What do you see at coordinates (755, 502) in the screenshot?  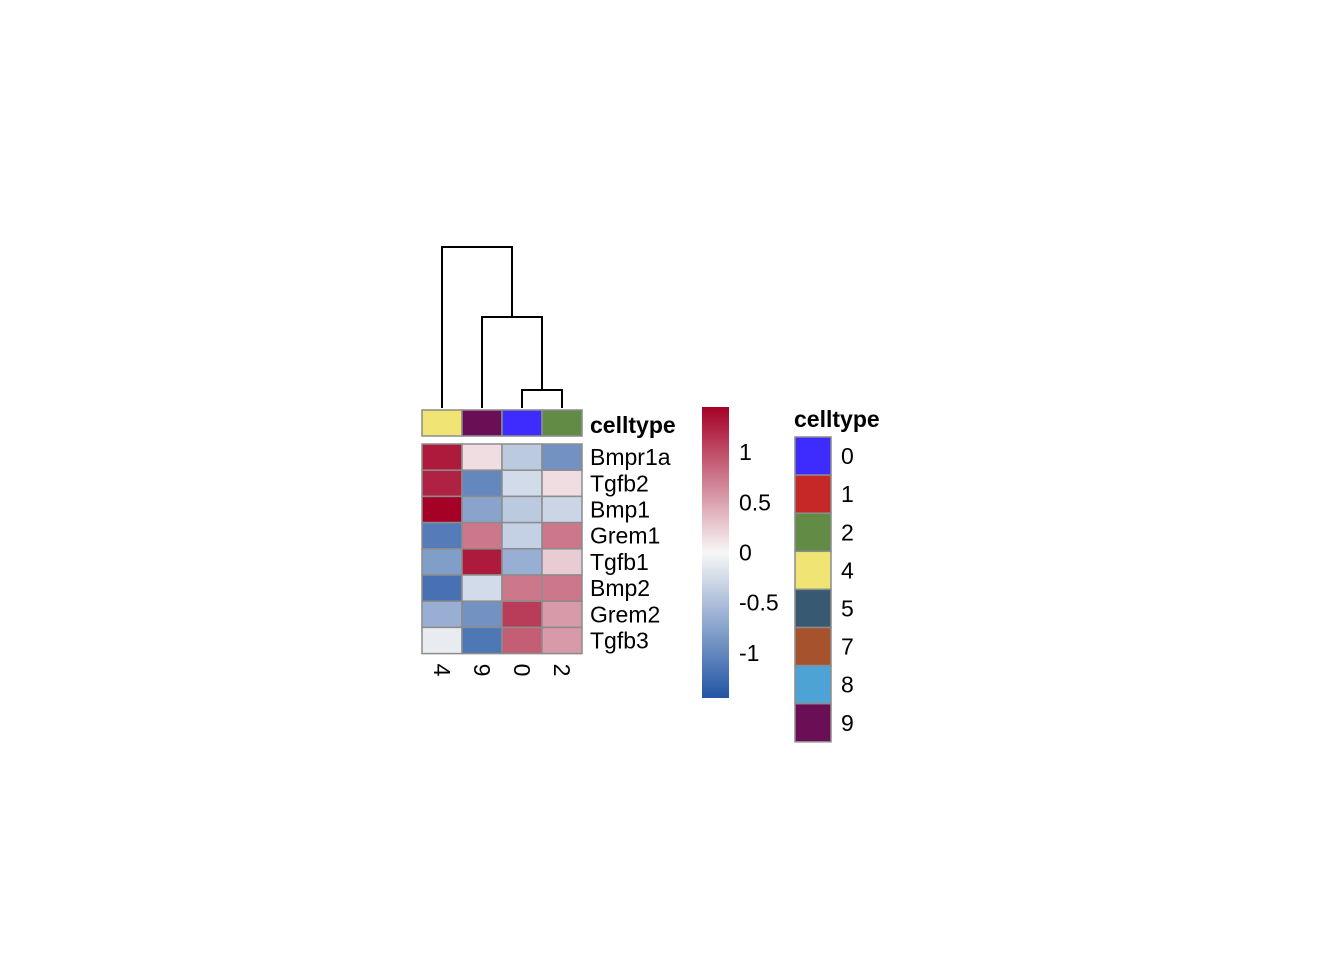 I see `color-scale-tick-label: 0.5` at bounding box center [755, 502].